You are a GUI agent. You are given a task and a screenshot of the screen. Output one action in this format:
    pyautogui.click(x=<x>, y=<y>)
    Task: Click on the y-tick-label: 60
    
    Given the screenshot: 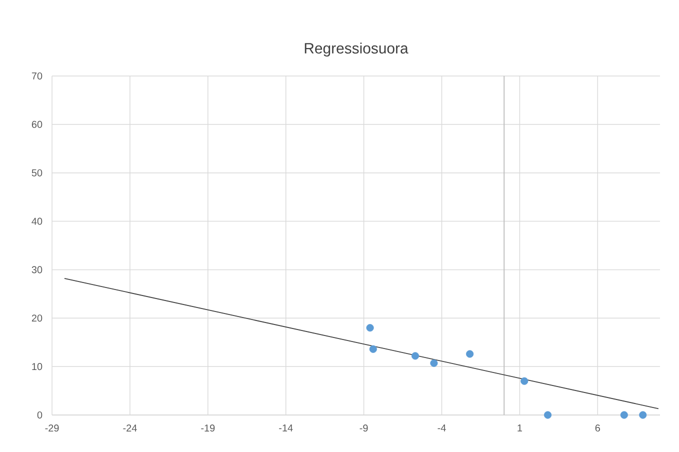 What is the action you would take?
    pyautogui.click(x=37, y=124)
    